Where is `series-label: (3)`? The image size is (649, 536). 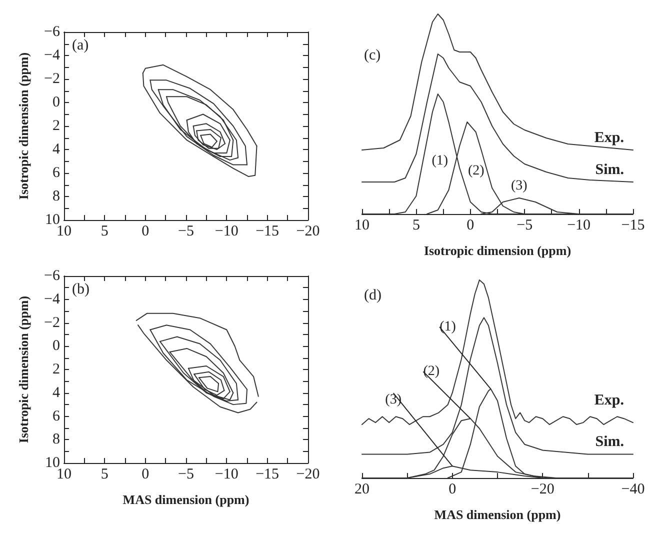
series-label: (3) is located at coordinates (519, 186).